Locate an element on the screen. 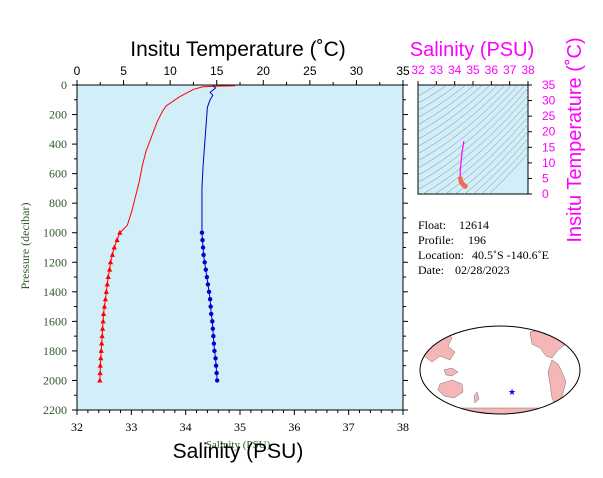  top-tick-label: 20 is located at coordinates (264, 71).